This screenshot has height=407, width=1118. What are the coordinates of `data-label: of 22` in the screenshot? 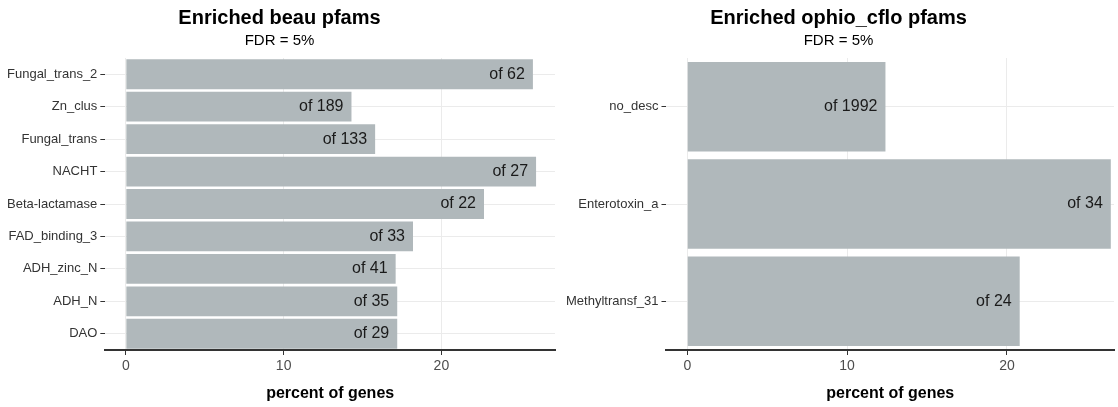 It's located at (458, 203).